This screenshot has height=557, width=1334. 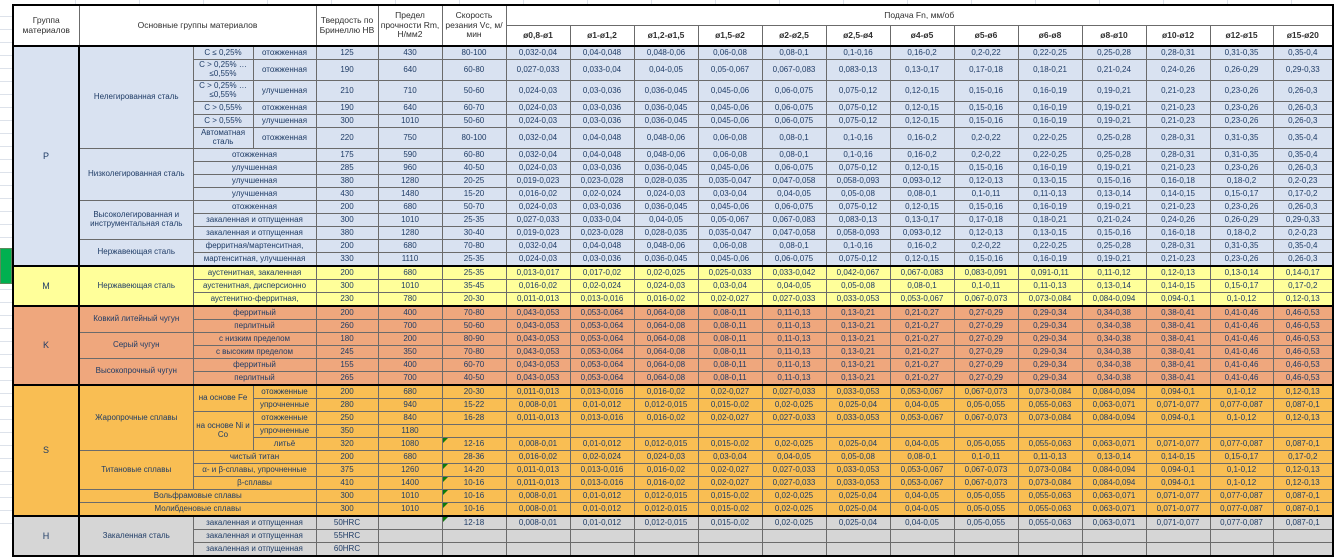 What do you see at coordinates (1178, 444) in the screenshot?
I see `feed-cell: 0,071-0,077` at bounding box center [1178, 444].